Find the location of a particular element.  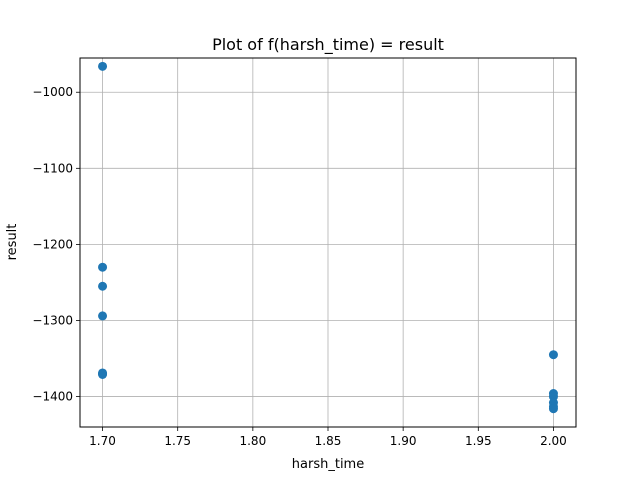

x-tick-label: 2.00 is located at coordinates (553, 441).